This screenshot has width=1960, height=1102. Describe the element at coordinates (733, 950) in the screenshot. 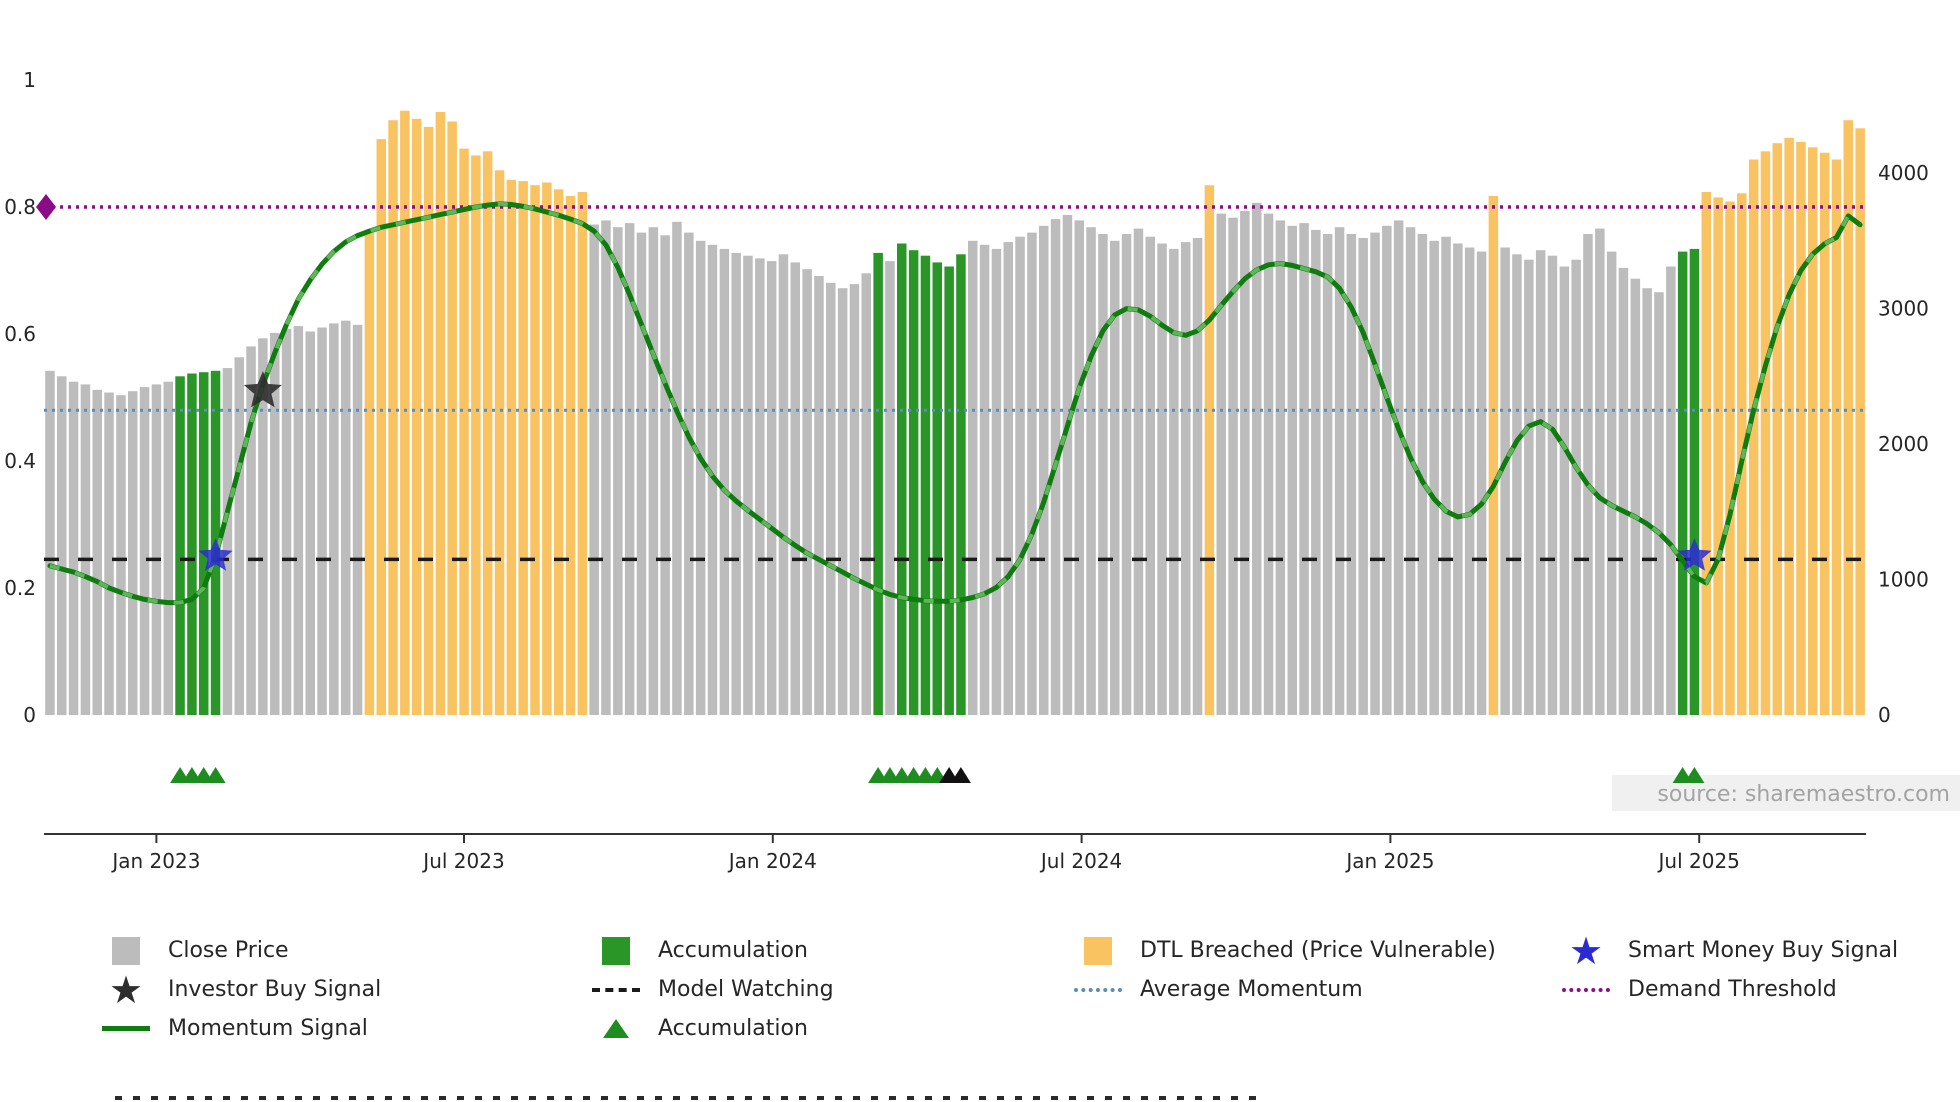

I see `legend-label: Accumulation` at that location.